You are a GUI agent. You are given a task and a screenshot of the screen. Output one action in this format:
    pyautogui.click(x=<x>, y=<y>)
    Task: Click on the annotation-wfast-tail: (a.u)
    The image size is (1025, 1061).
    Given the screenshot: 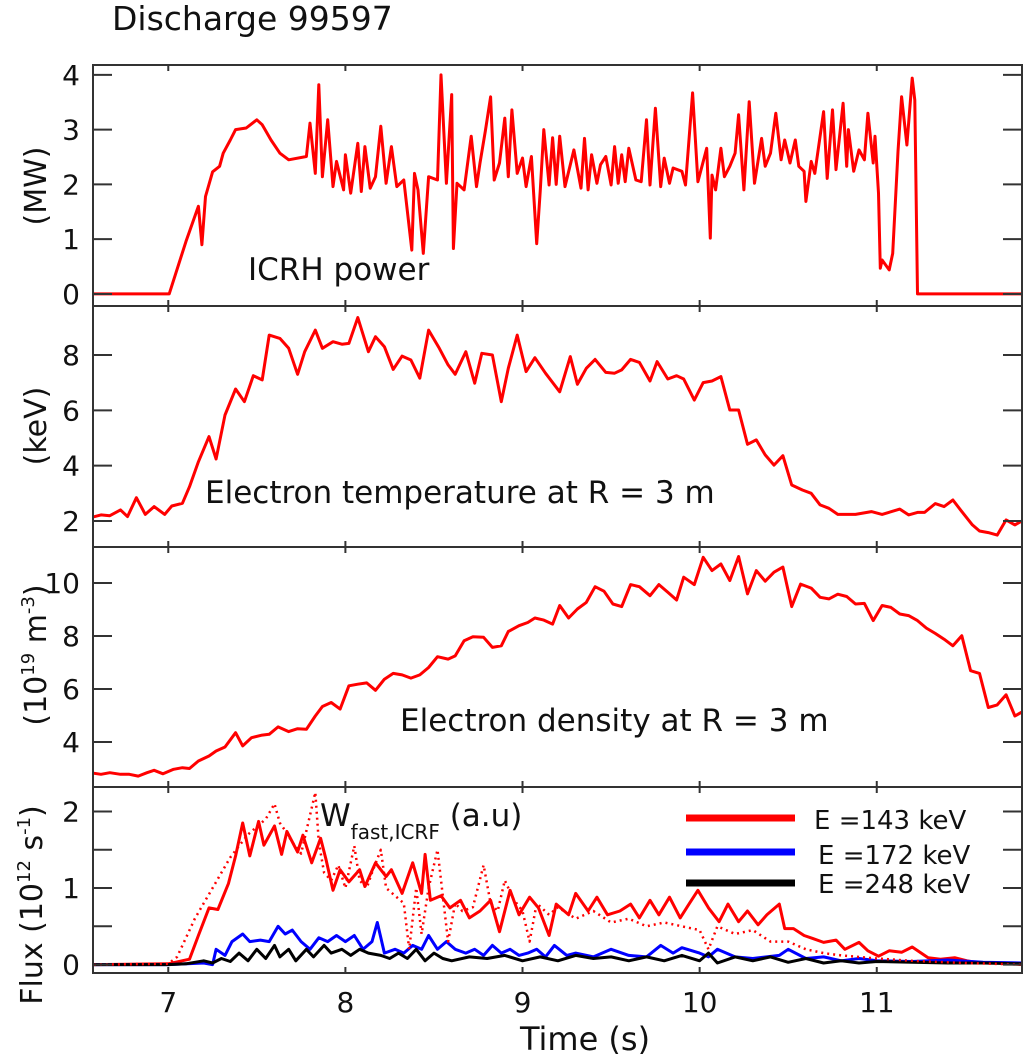 What is the action you would take?
    pyautogui.click(x=481, y=816)
    